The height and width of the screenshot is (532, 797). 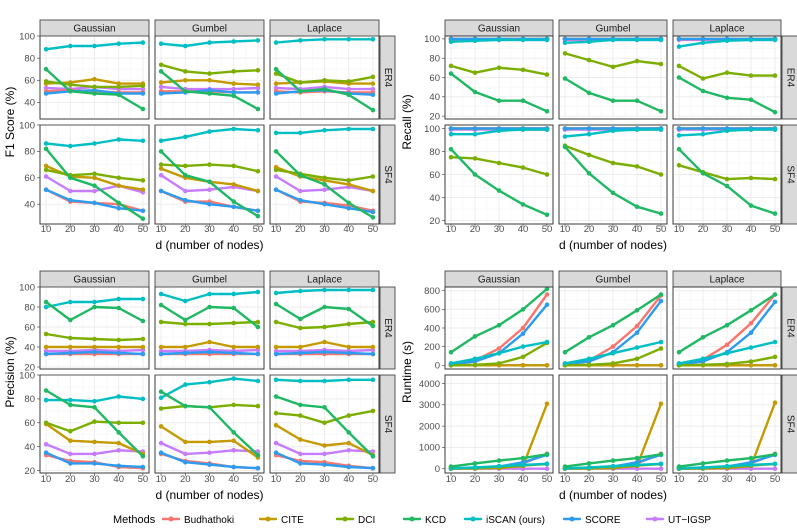 I want to click on x-tick-label: 50, so click(x=661, y=479).